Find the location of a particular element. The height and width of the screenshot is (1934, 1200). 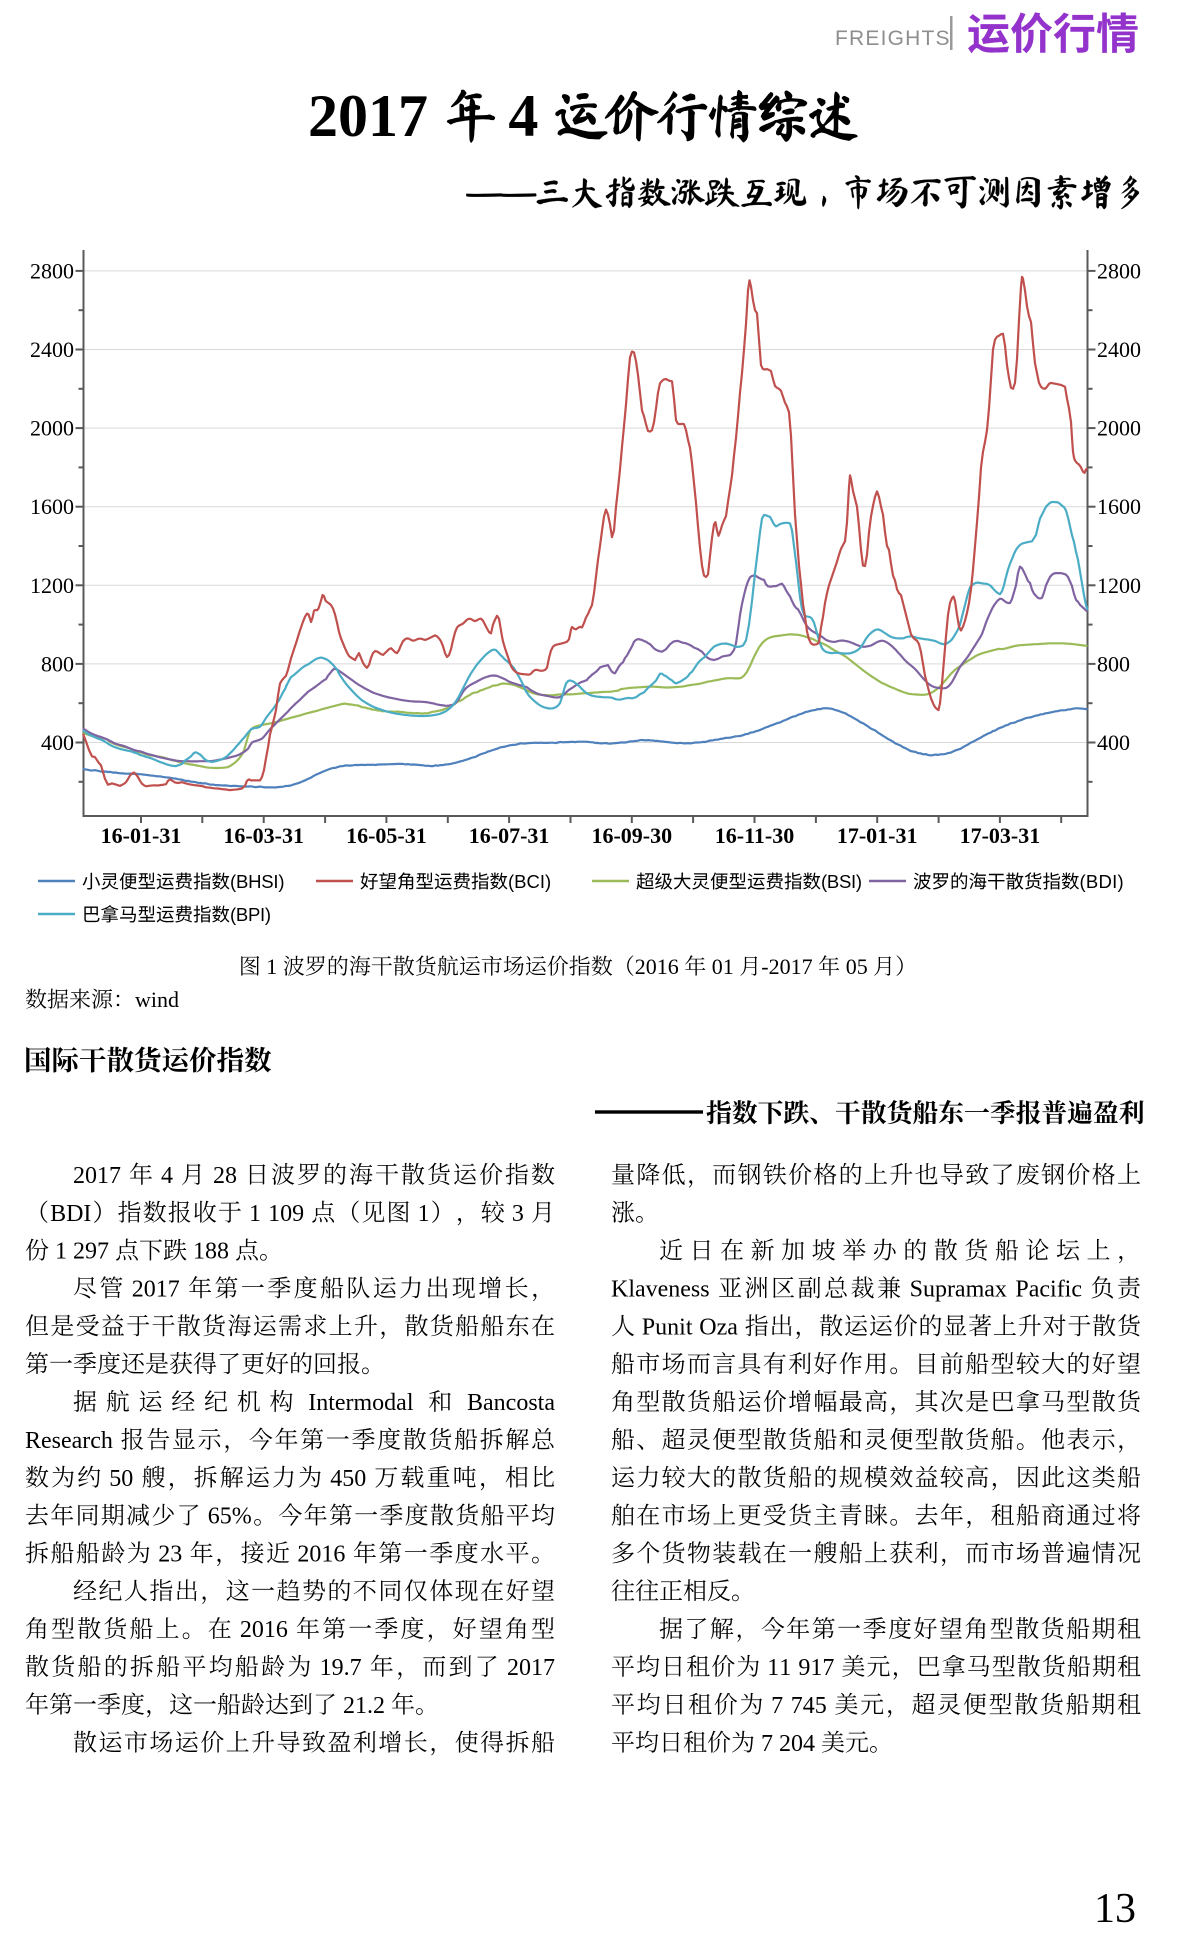

svg-text: Punit is located at coordinates (667, 1327).